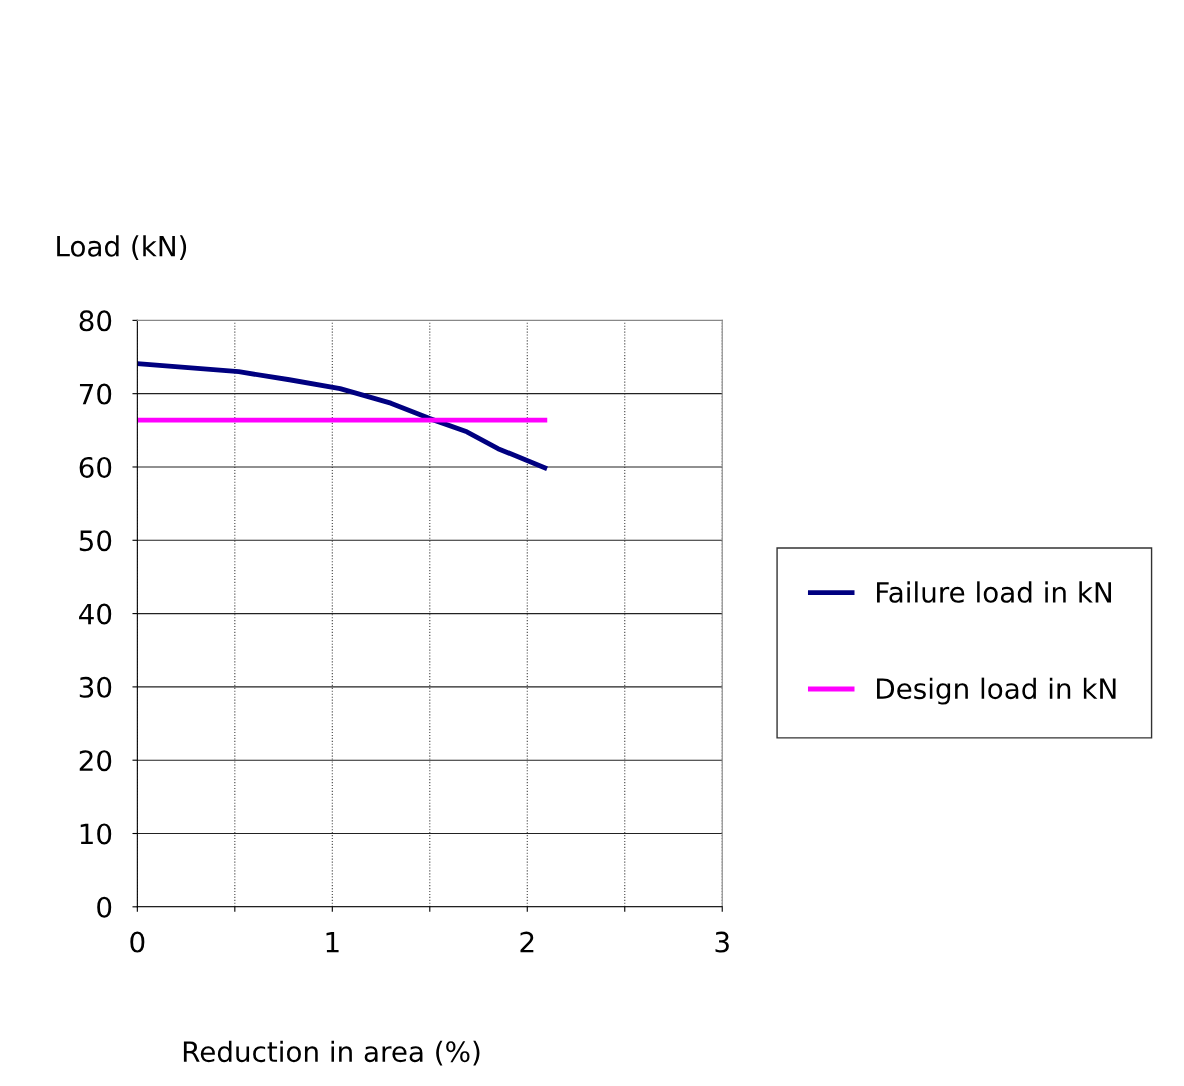 The height and width of the screenshot is (1086, 1184). Describe the element at coordinates (95, 687) in the screenshot. I see `y-tick-label: 30` at that location.